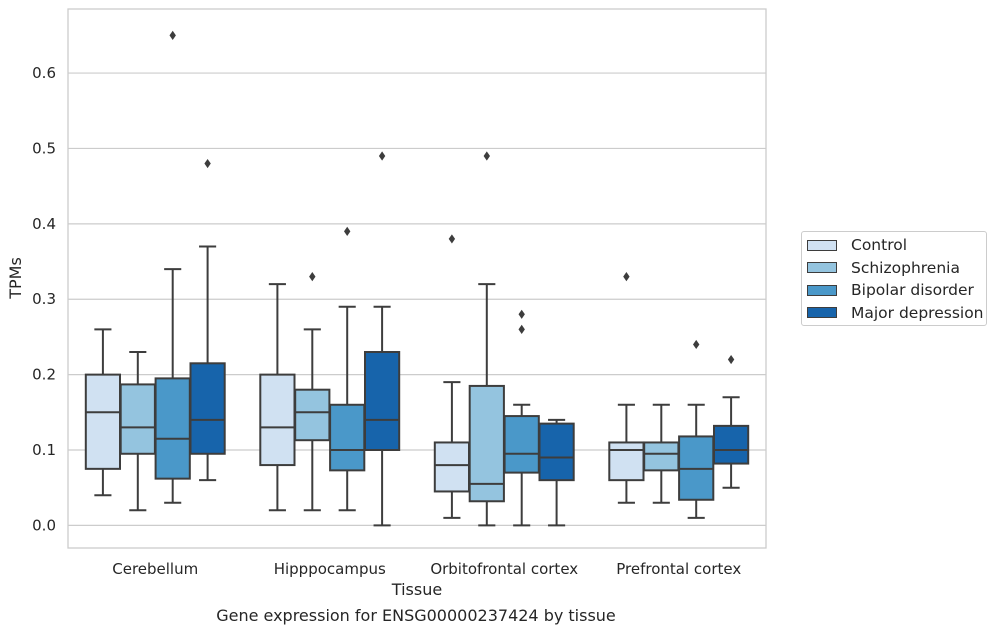  I want to click on legend-item-bipolar-disorder: Bipolar disorder, so click(890, 290).